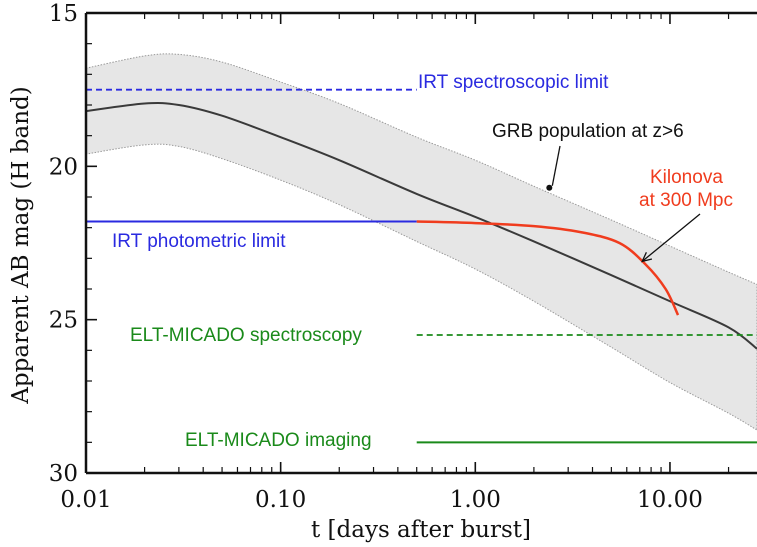 The height and width of the screenshot is (547, 757). Describe the element at coordinates (647, 257) in the screenshot. I see `kilonova-label-arrowhead` at that location.